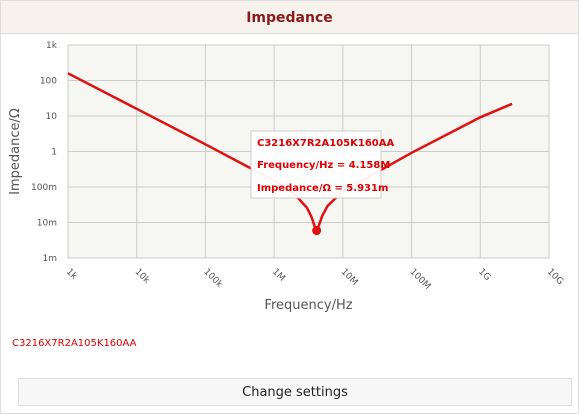  What do you see at coordinates (44, 188) in the screenshot?
I see `y-tick-label: 100m` at bounding box center [44, 188].